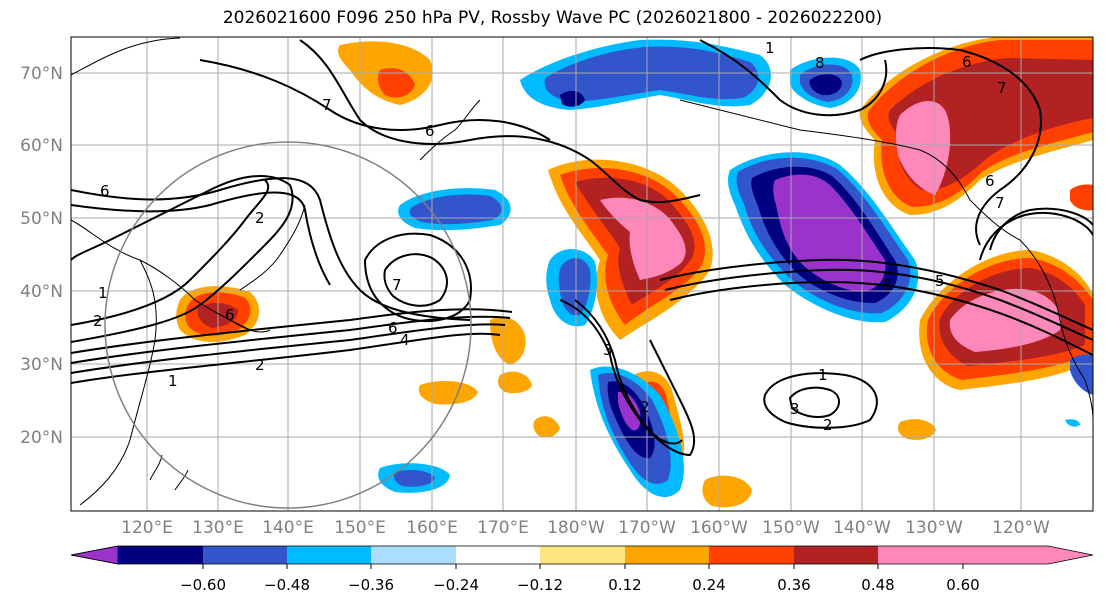 The width and height of the screenshot is (1105, 604). Describe the element at coordinates (218, 528) in the screenshot. I see `lon-label: 130°E` at that location.